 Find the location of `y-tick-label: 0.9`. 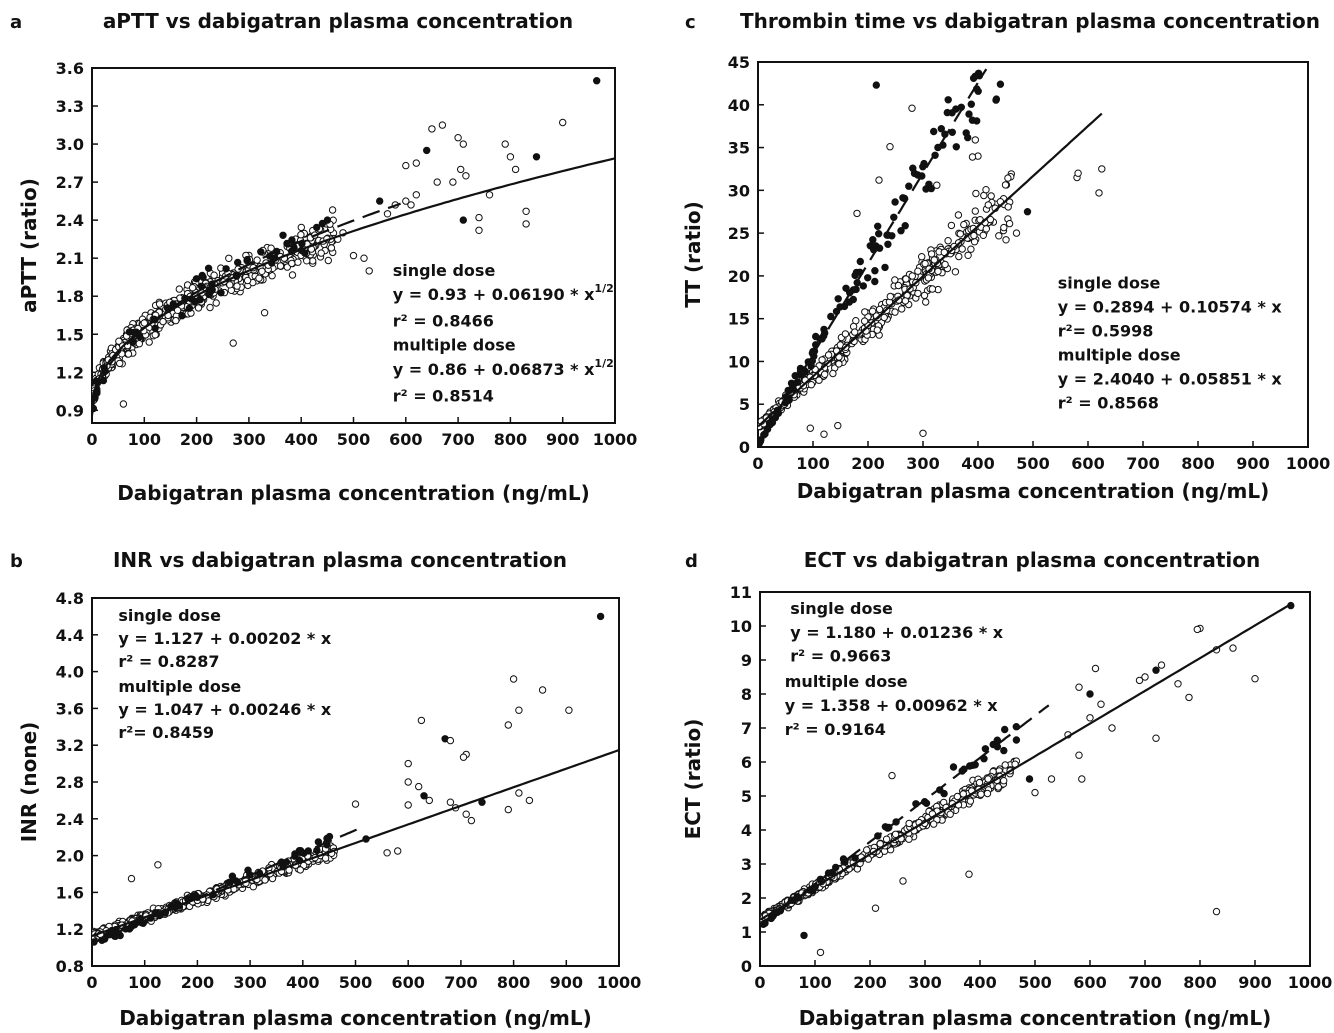

y-tick-label: 0.9 is located at coordinates (70, 410).